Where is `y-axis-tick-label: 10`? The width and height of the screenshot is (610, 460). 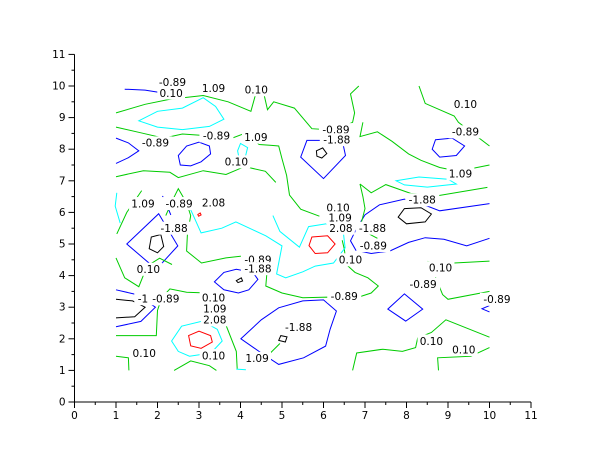 y-axis-tick-label: 10 is located at coordinates (58, 87).